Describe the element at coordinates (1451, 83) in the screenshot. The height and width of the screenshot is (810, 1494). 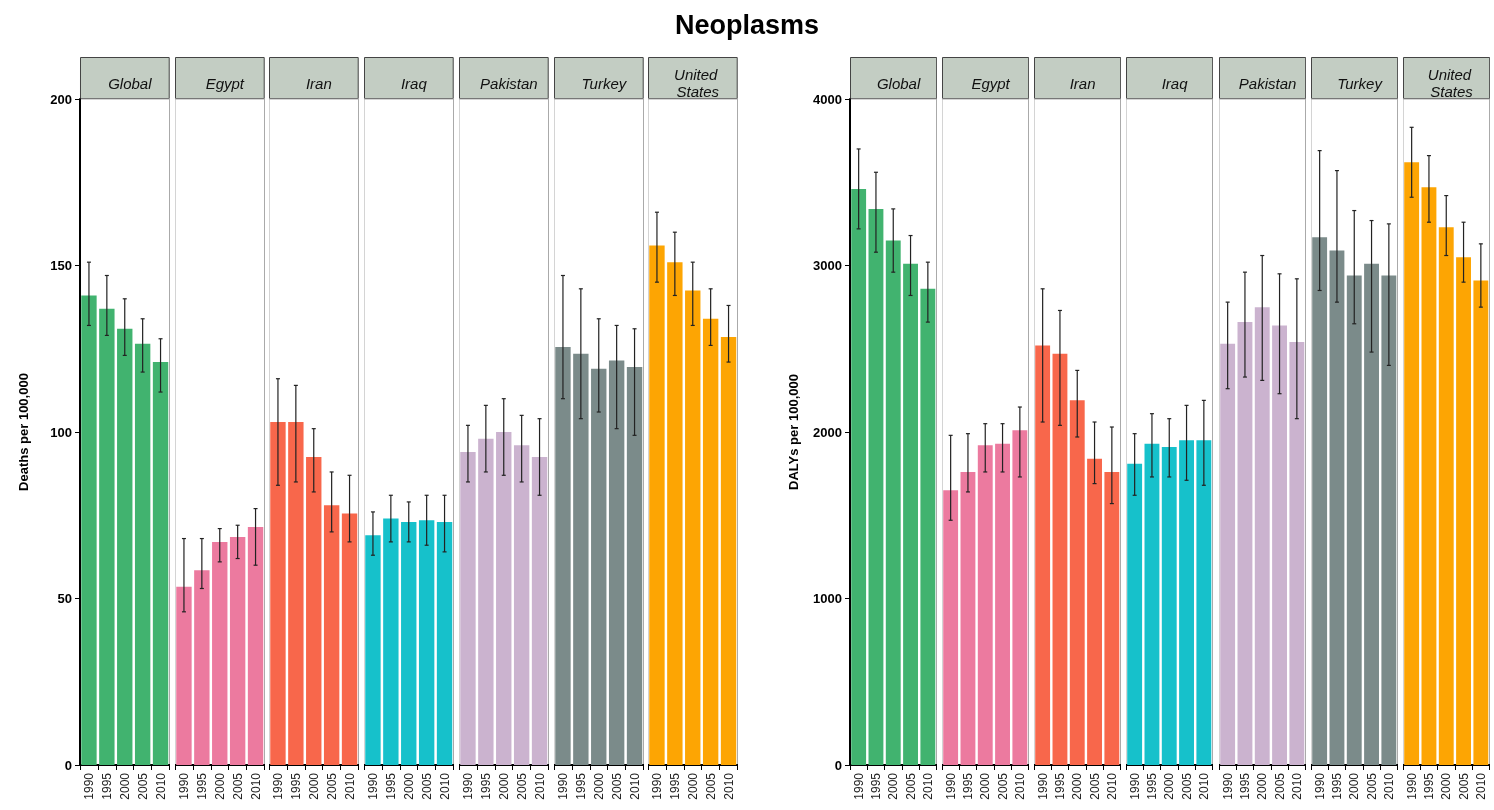
I see `chart-title: United States` at that location.